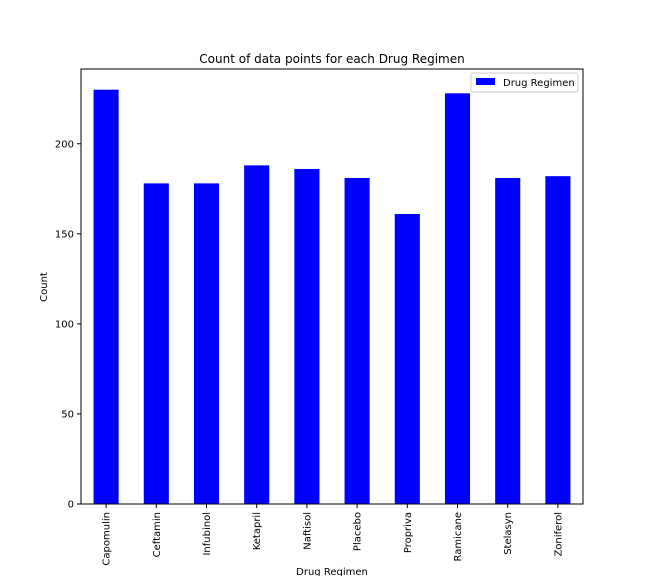 This screenshot has height=580, width=648. What do you see at coordinates (408, 532) in the screenshot?
I see `x-tick-label: Propriva` at bounding box center [408, 532].